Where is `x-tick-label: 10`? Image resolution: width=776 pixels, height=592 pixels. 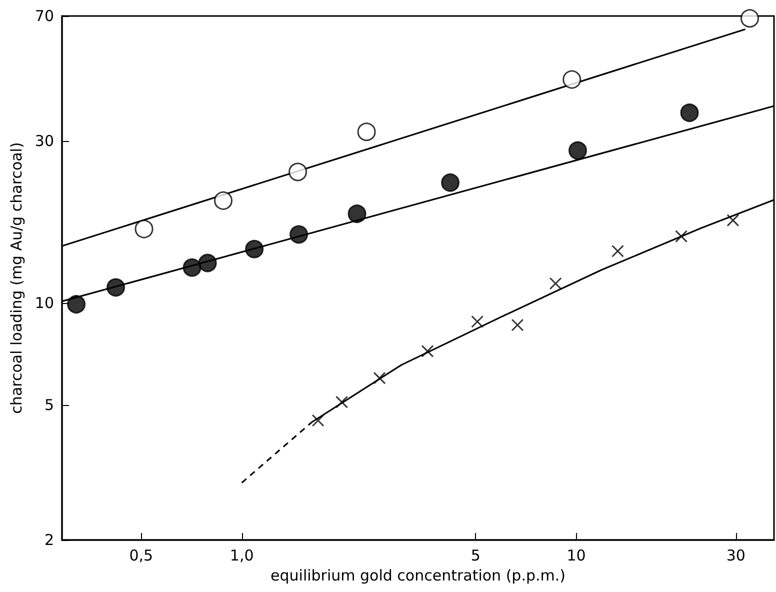
x-tick-label: 10 is located at coordinates (576, 555).